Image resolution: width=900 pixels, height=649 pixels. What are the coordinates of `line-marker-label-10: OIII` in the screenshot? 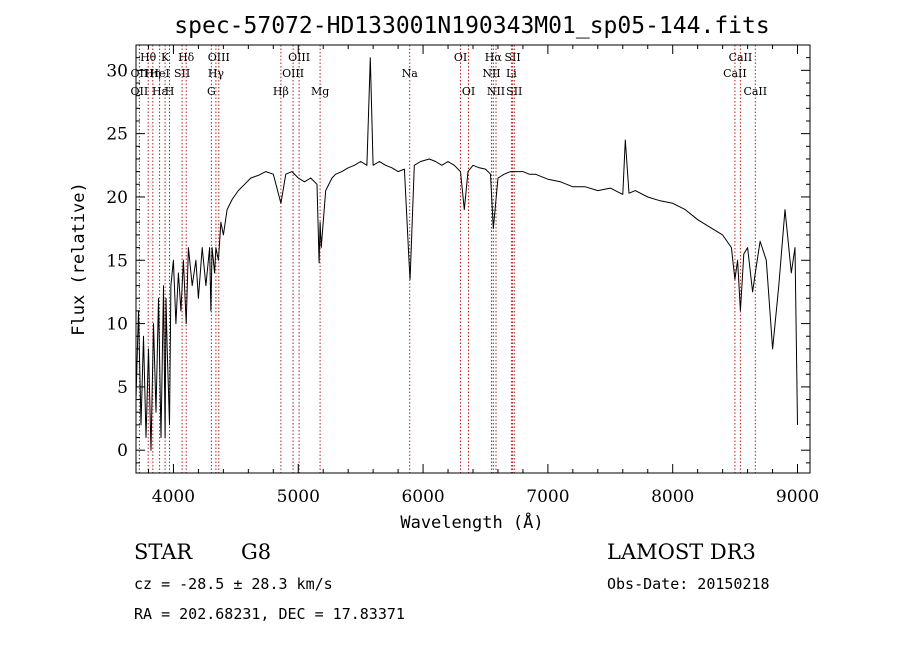 It's located at (219, 57).